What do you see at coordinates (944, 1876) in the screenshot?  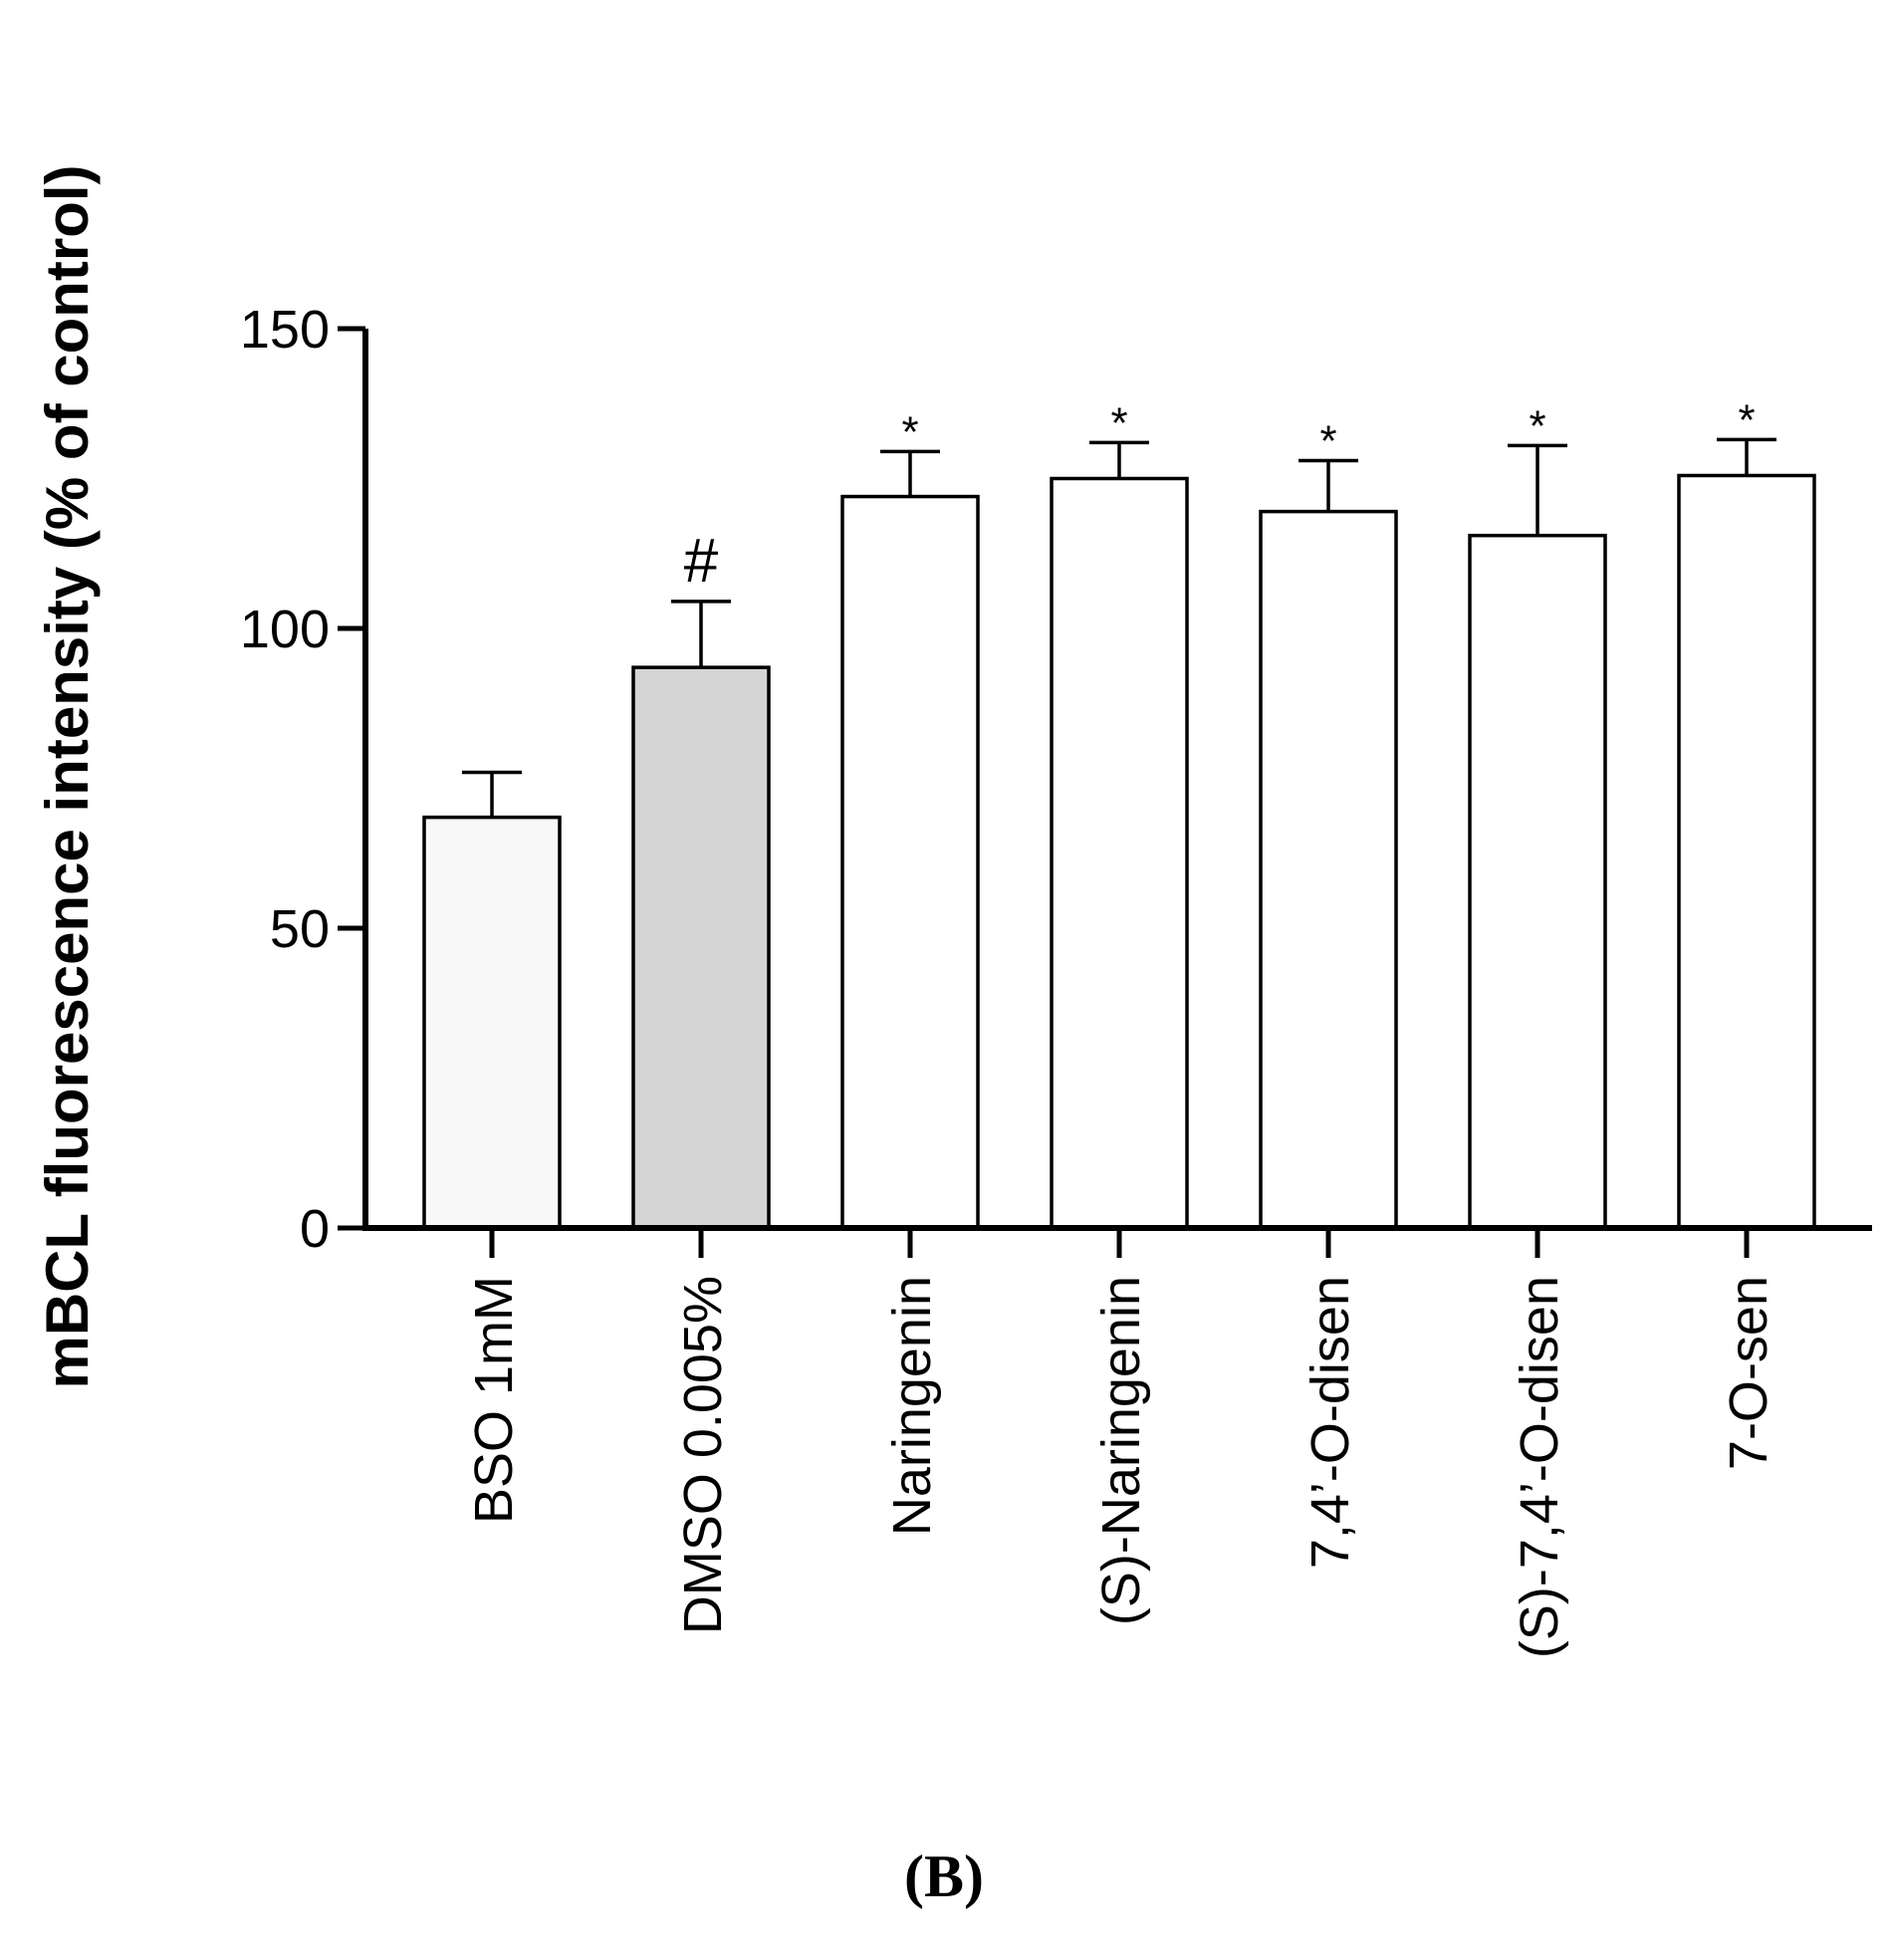 I see `panel-label: (B)` at bounding box center [944, 1876].